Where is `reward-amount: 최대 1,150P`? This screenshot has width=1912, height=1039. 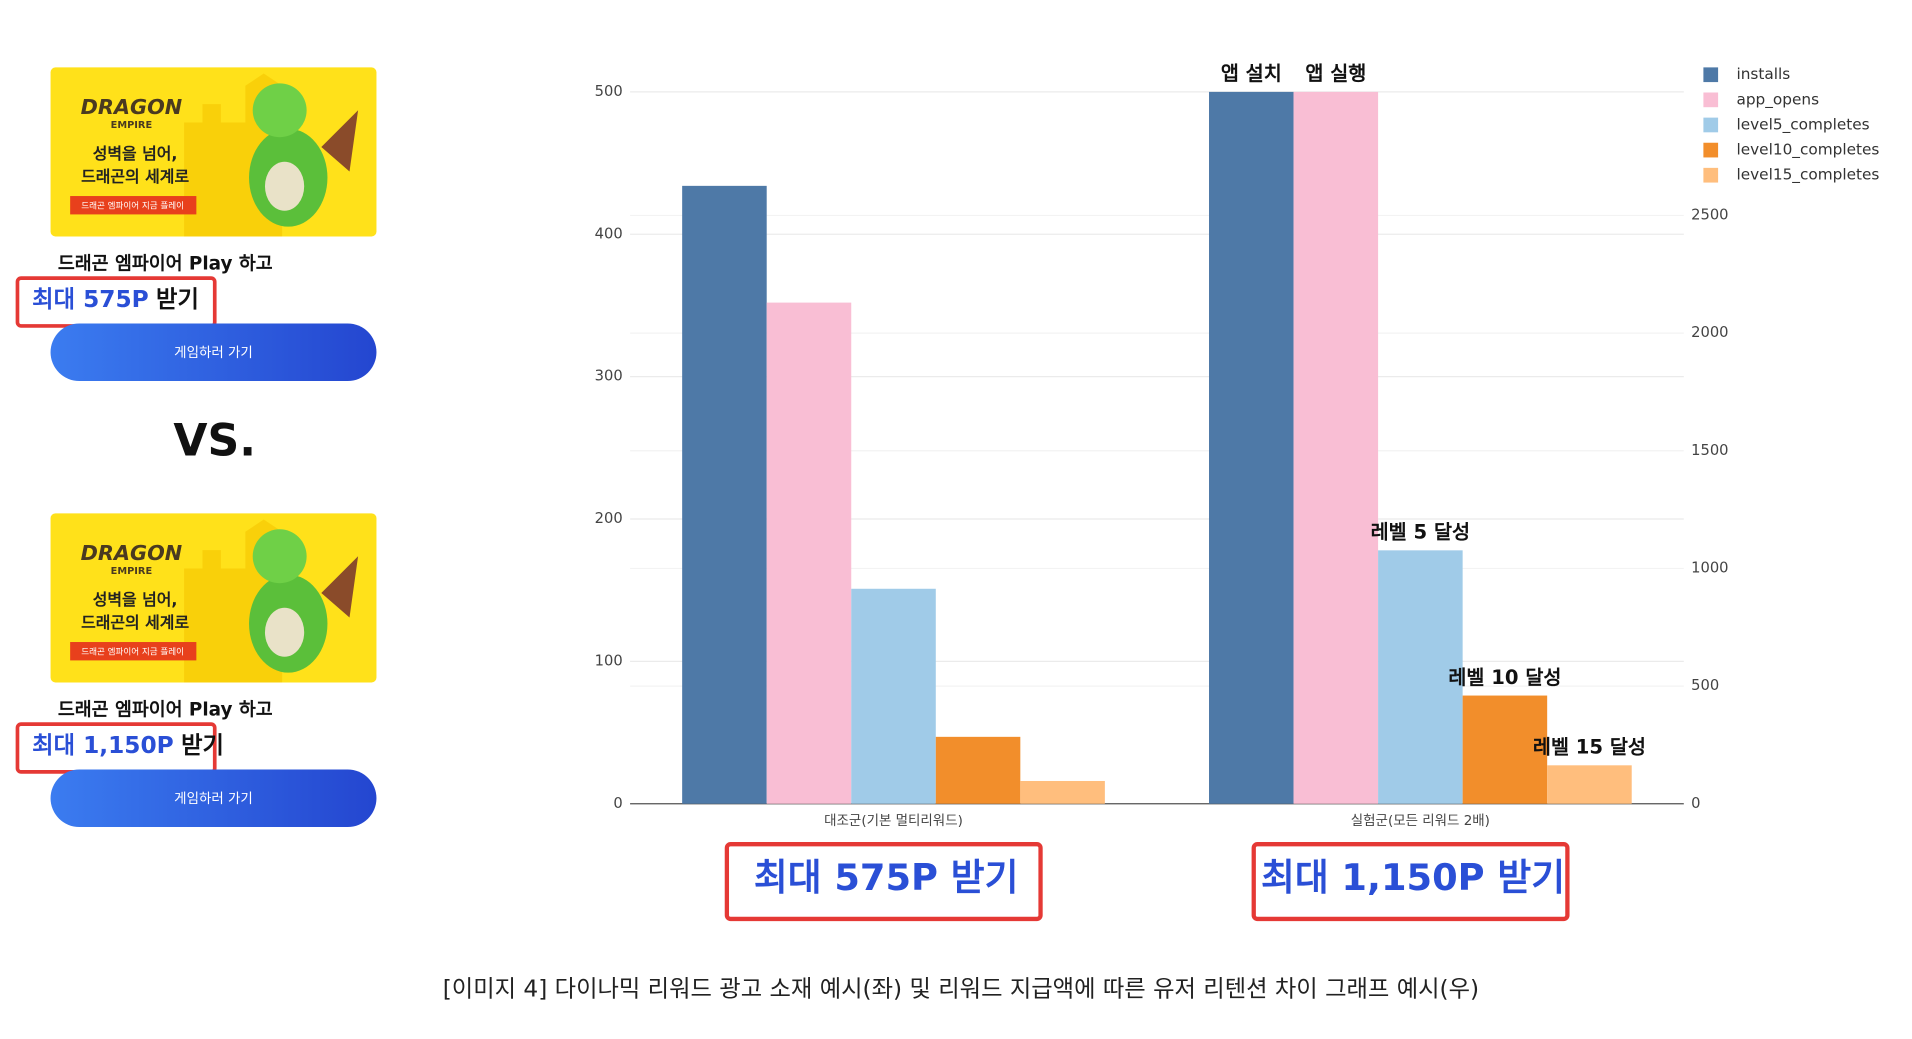 reward-amount: 최대 1,150P is located at coordinates (103, 745).